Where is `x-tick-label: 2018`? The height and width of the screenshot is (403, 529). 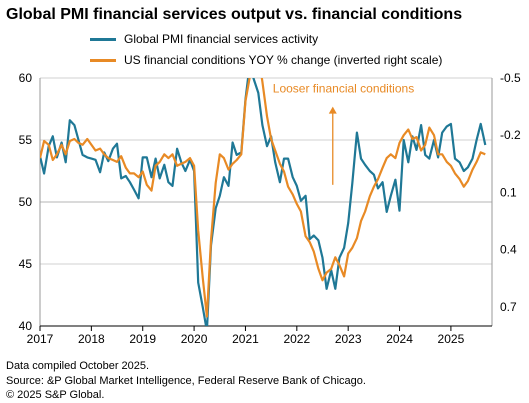 x-tick-label: 2018 is located at coordinates (91, 339).